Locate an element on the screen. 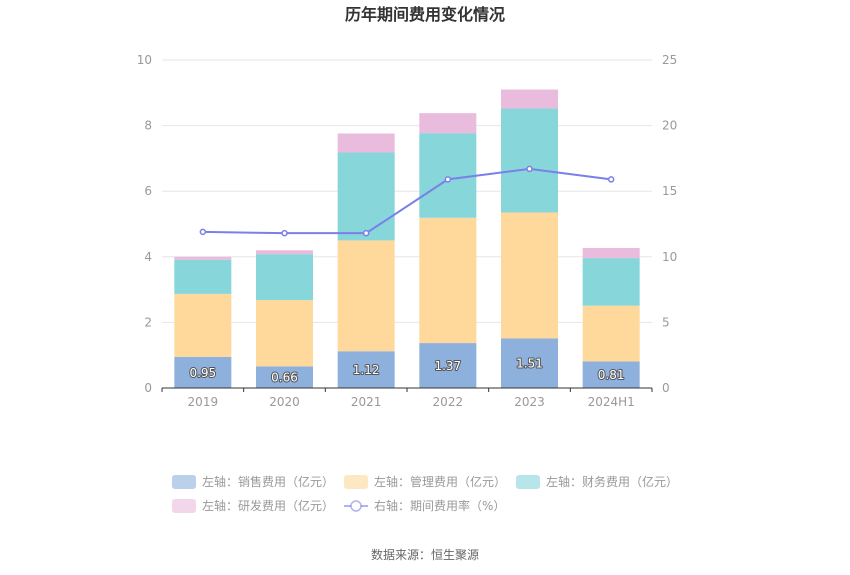 Image resolution: width=850 pixels, height=575 pixels. x-tick-label: 2022 is located at coordinates (448, 402).